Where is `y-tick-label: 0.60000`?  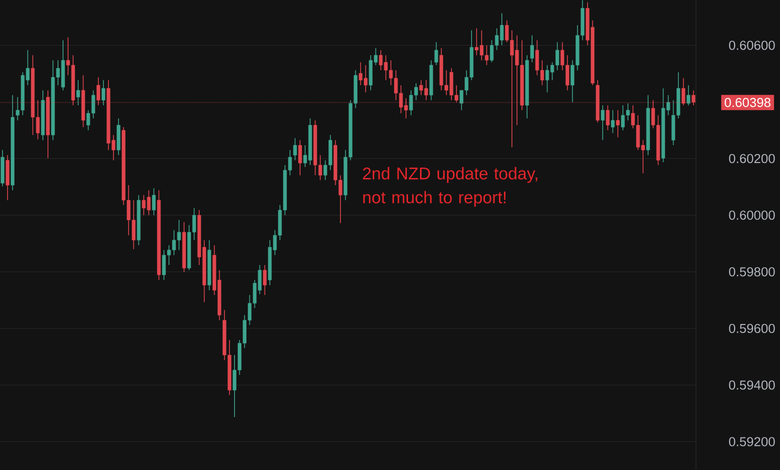 y-tick-label: 0.60000 is located at coordinates (752, 215).